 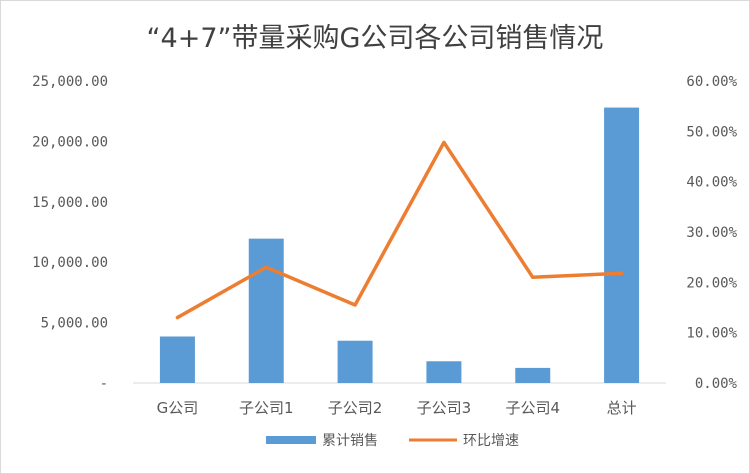 I want to click on right-tick-label: 50.00%, so click(x=711, y=132).